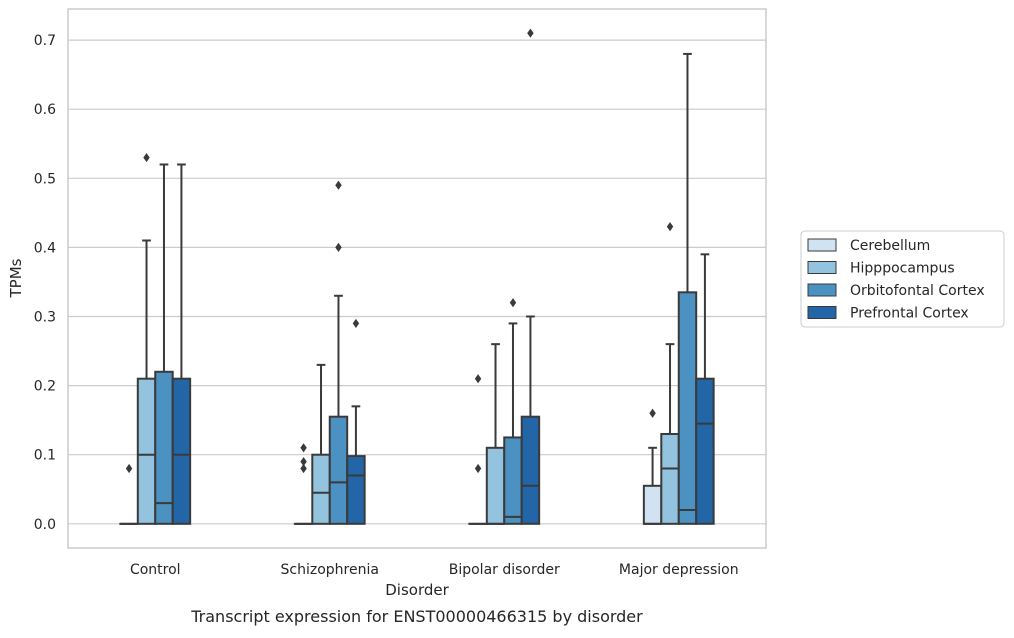  What do you see at coordinates (45, 387) in the screenshot?
I see `y-tick-label: 0.2` at bounding box center [45, 387].